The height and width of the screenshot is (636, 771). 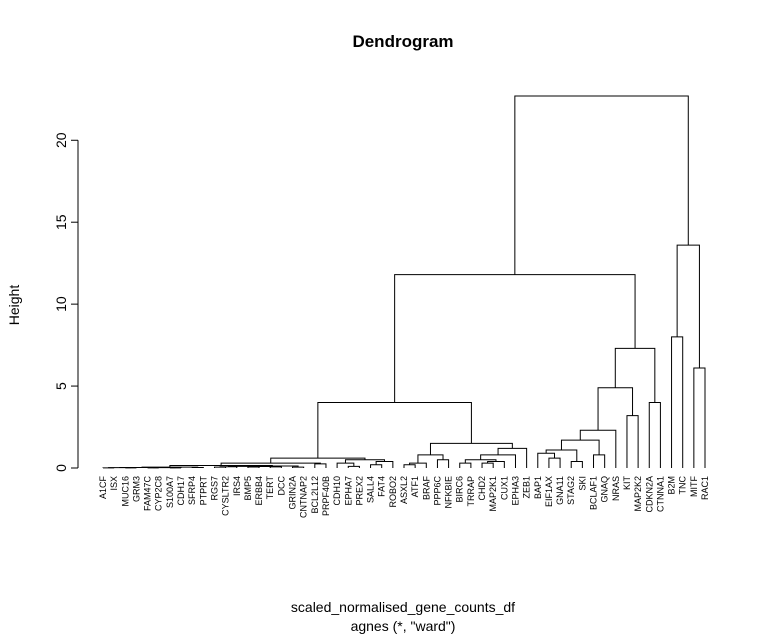 I want to click on leaf-label: EPHA7, so click(x=348, y=491).